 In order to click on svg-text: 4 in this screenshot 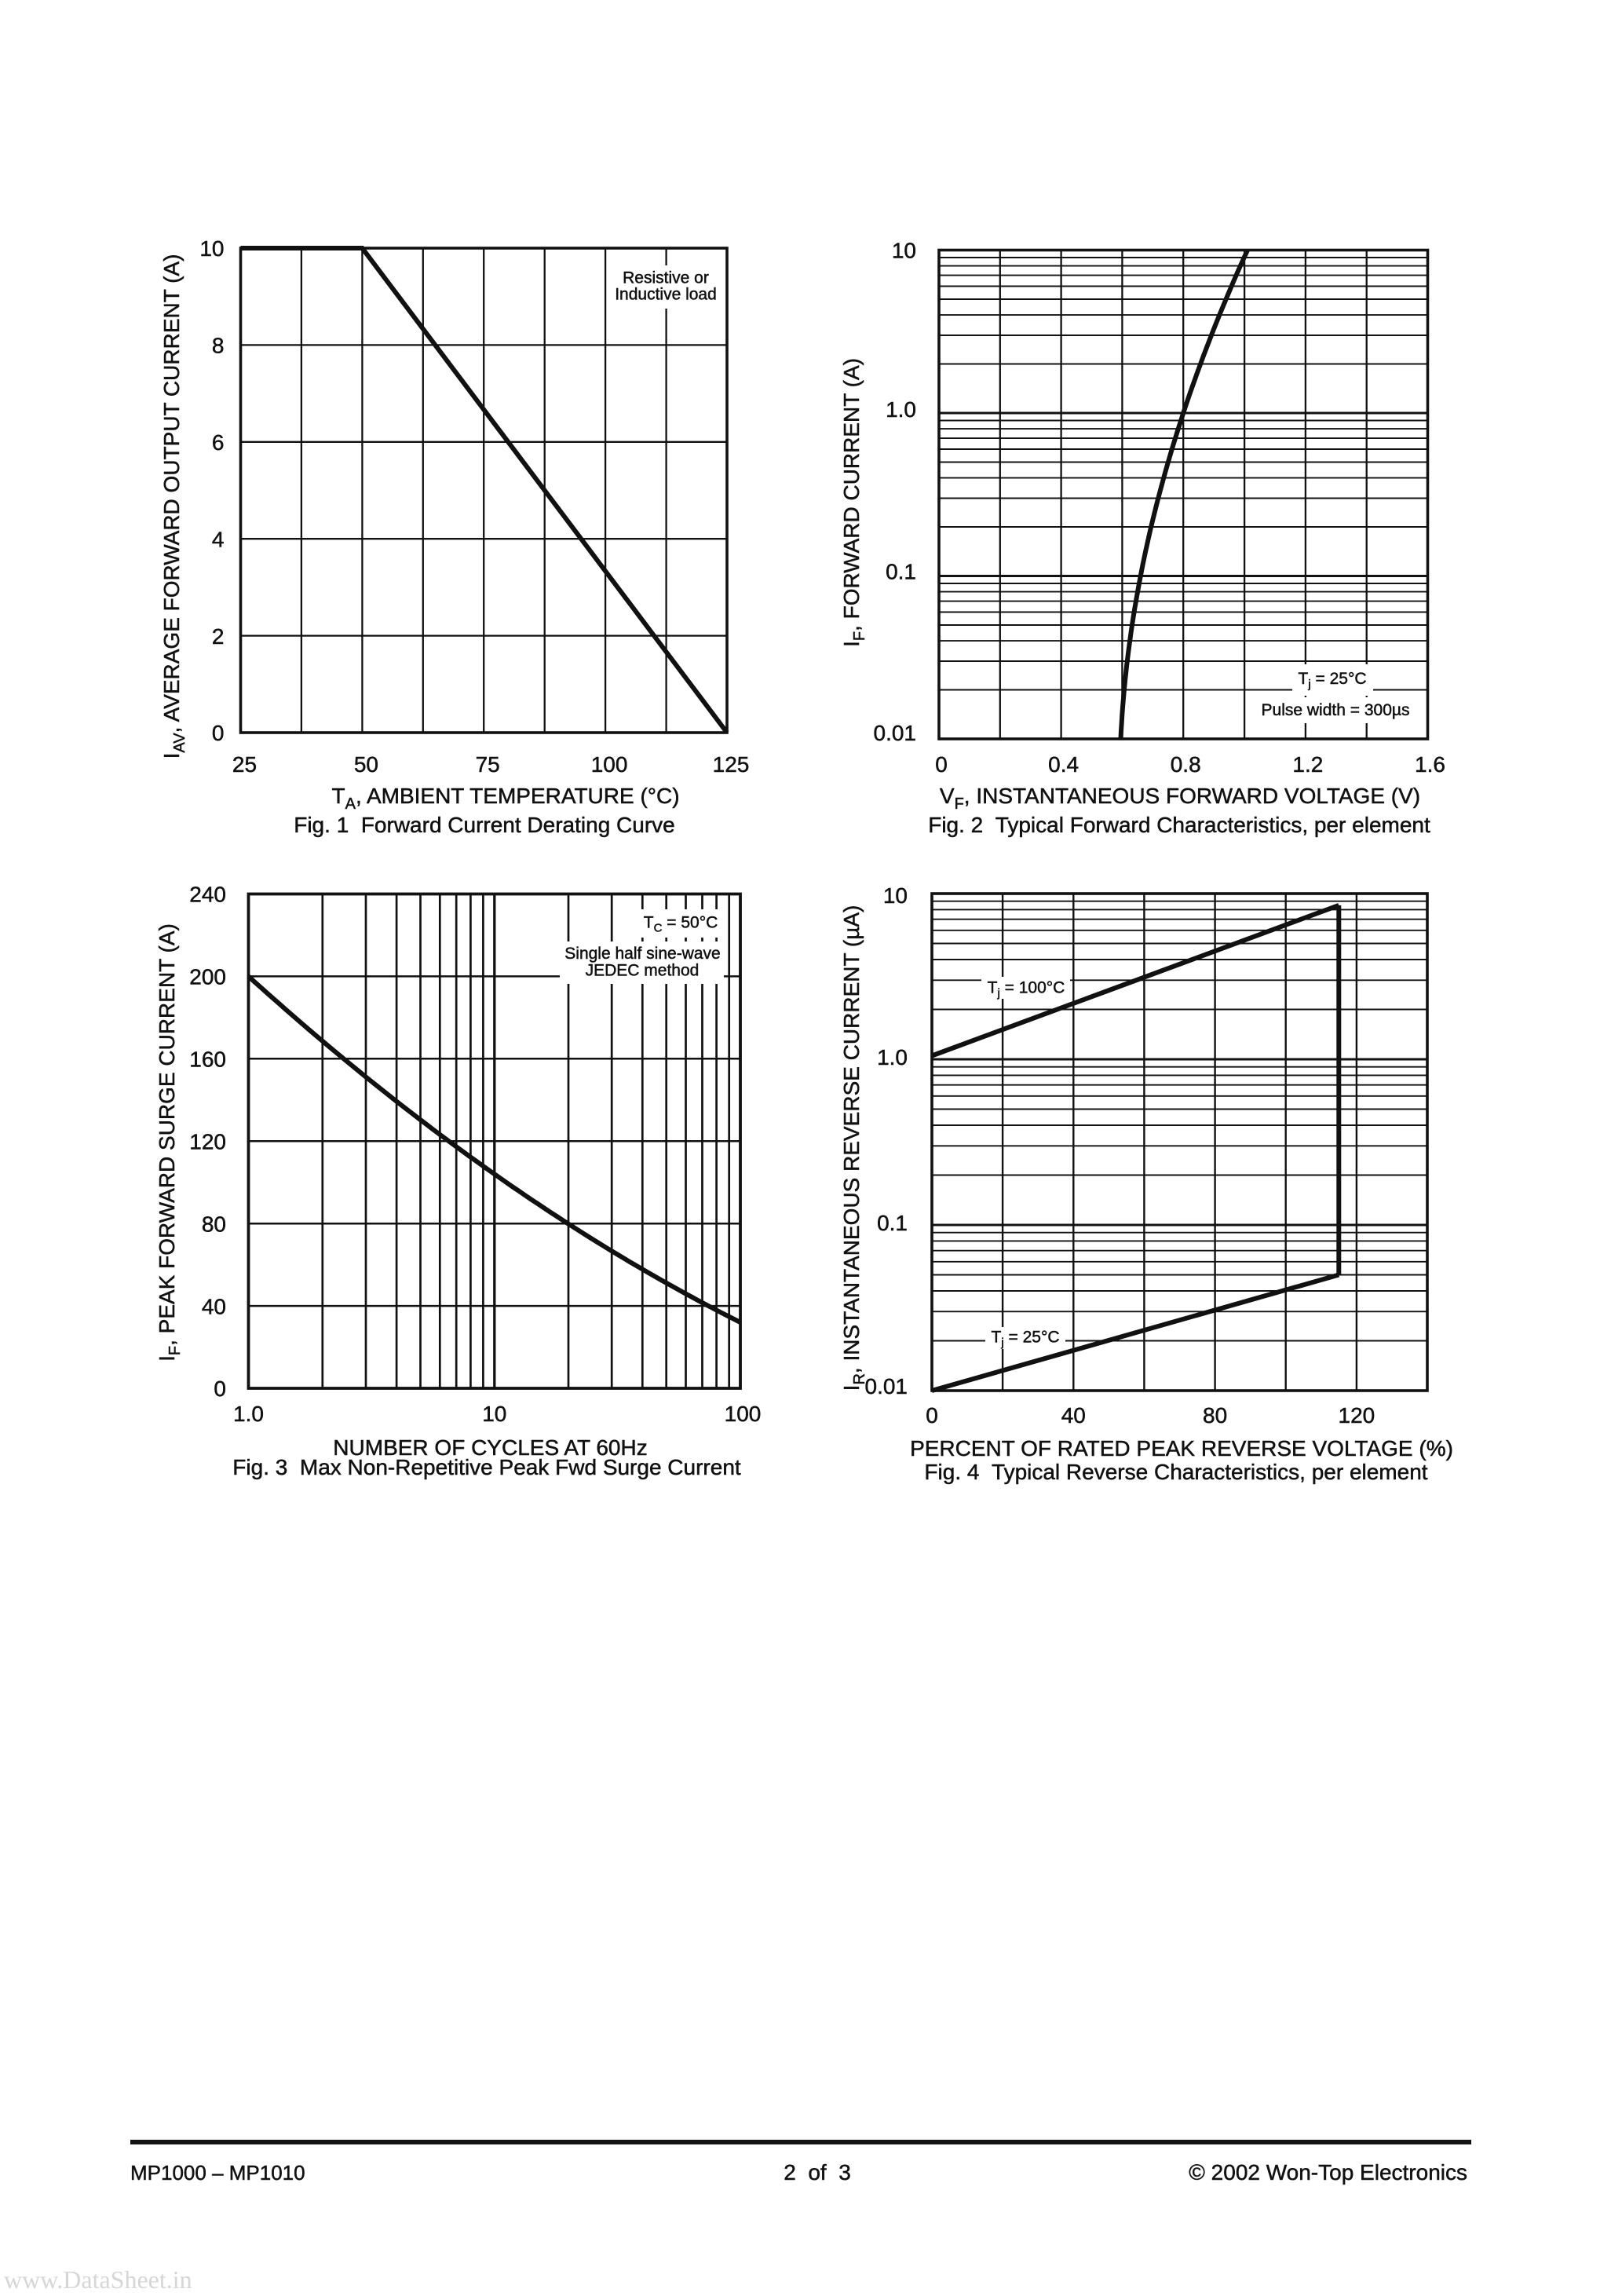, I will do `click(218, 539)`.